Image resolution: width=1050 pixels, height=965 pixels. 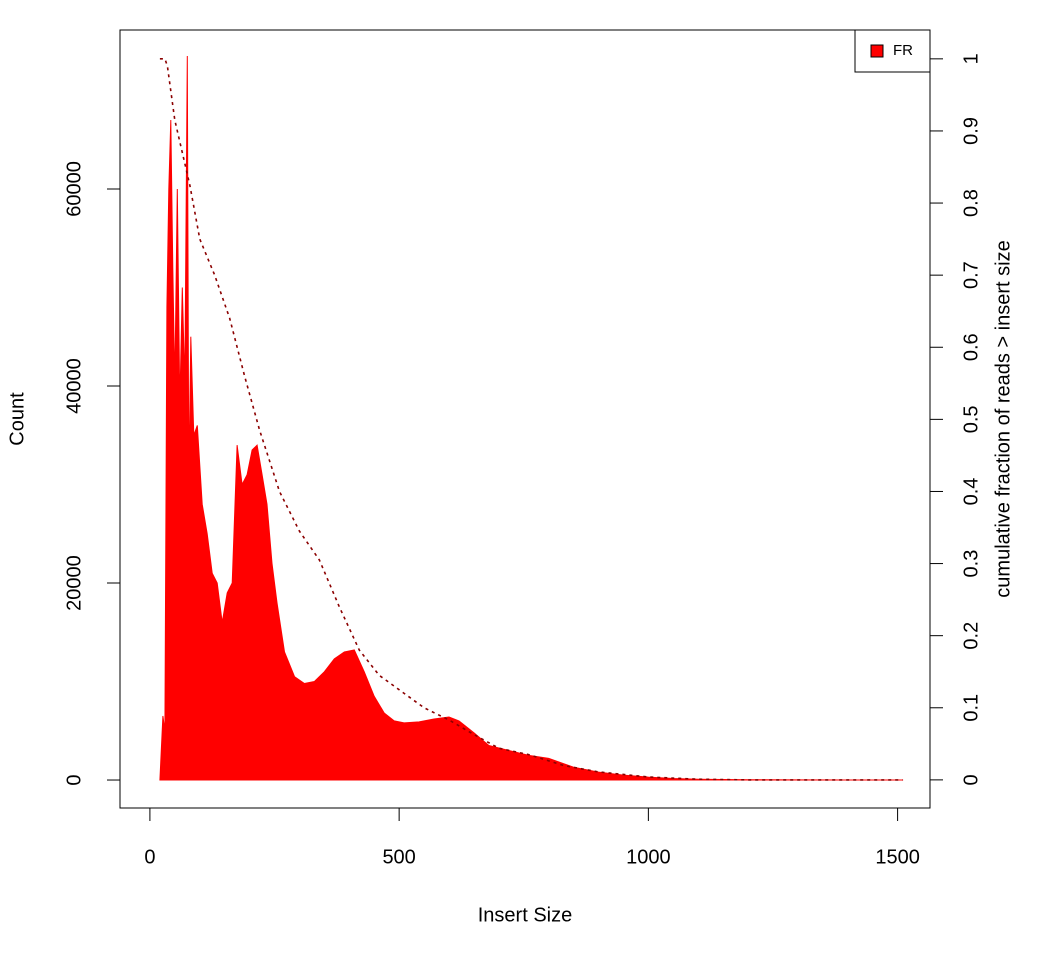 I want to click on y-tick-label: 40000, so click(x=74, y=386).